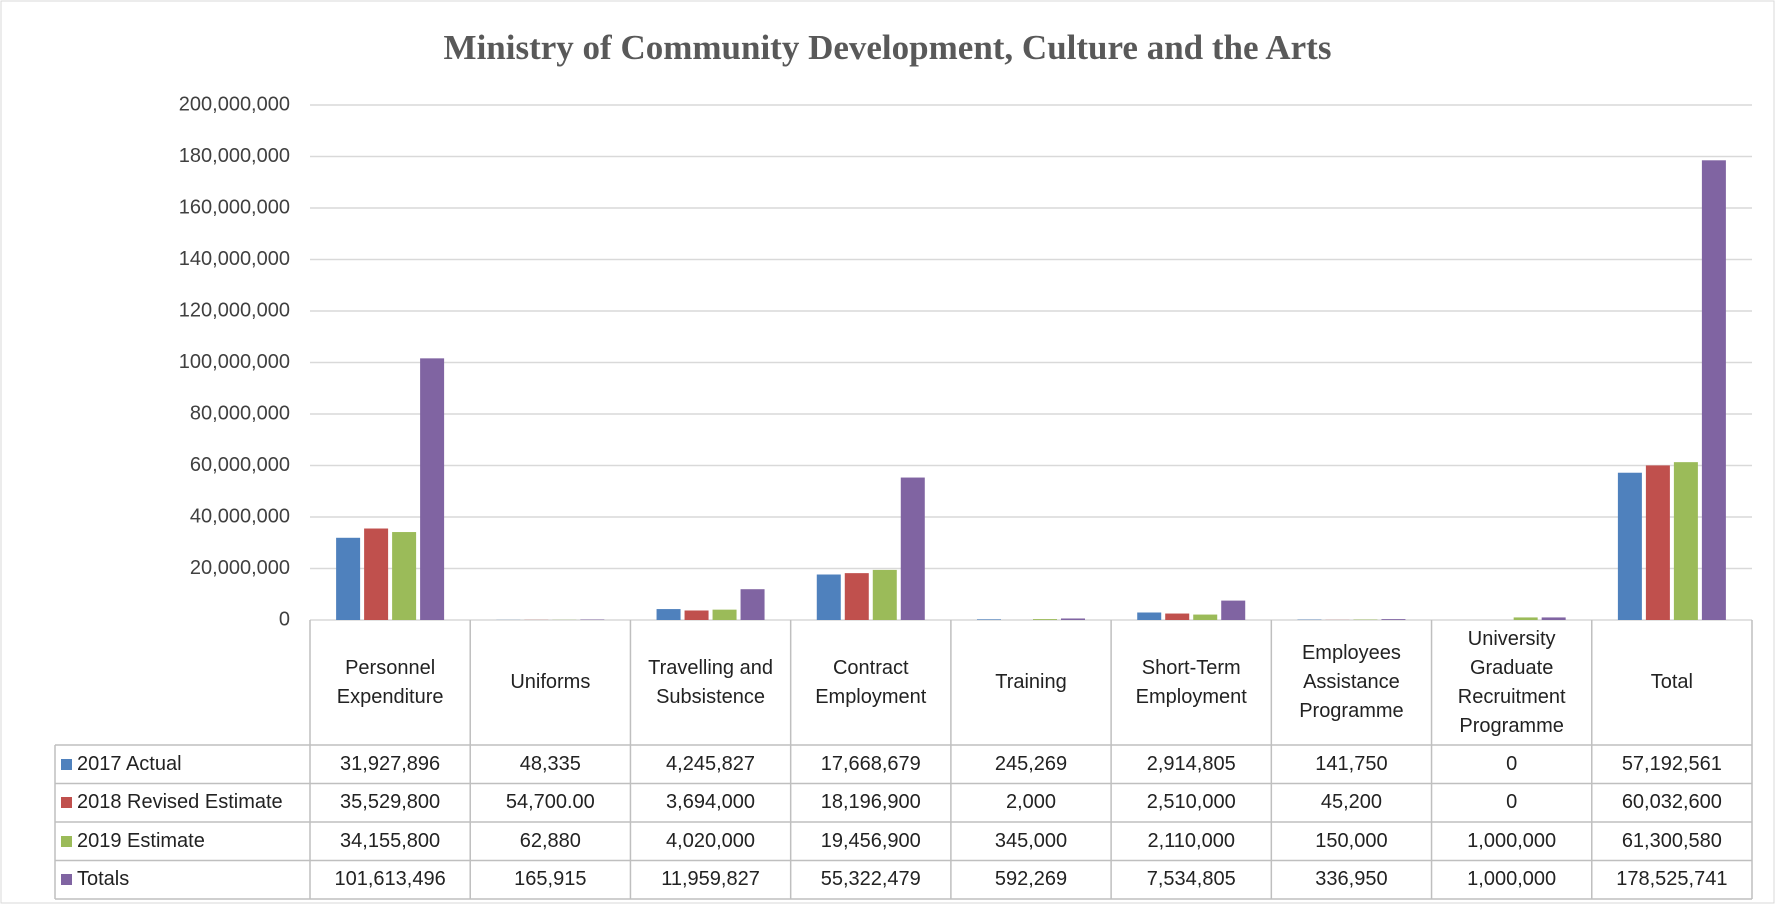 This screenshot has height=904, width=1775. What do you see at coordinates (870, 802) in the screenshot?
I see `table-value: 18,196,900` at bounding box center [870, 802].